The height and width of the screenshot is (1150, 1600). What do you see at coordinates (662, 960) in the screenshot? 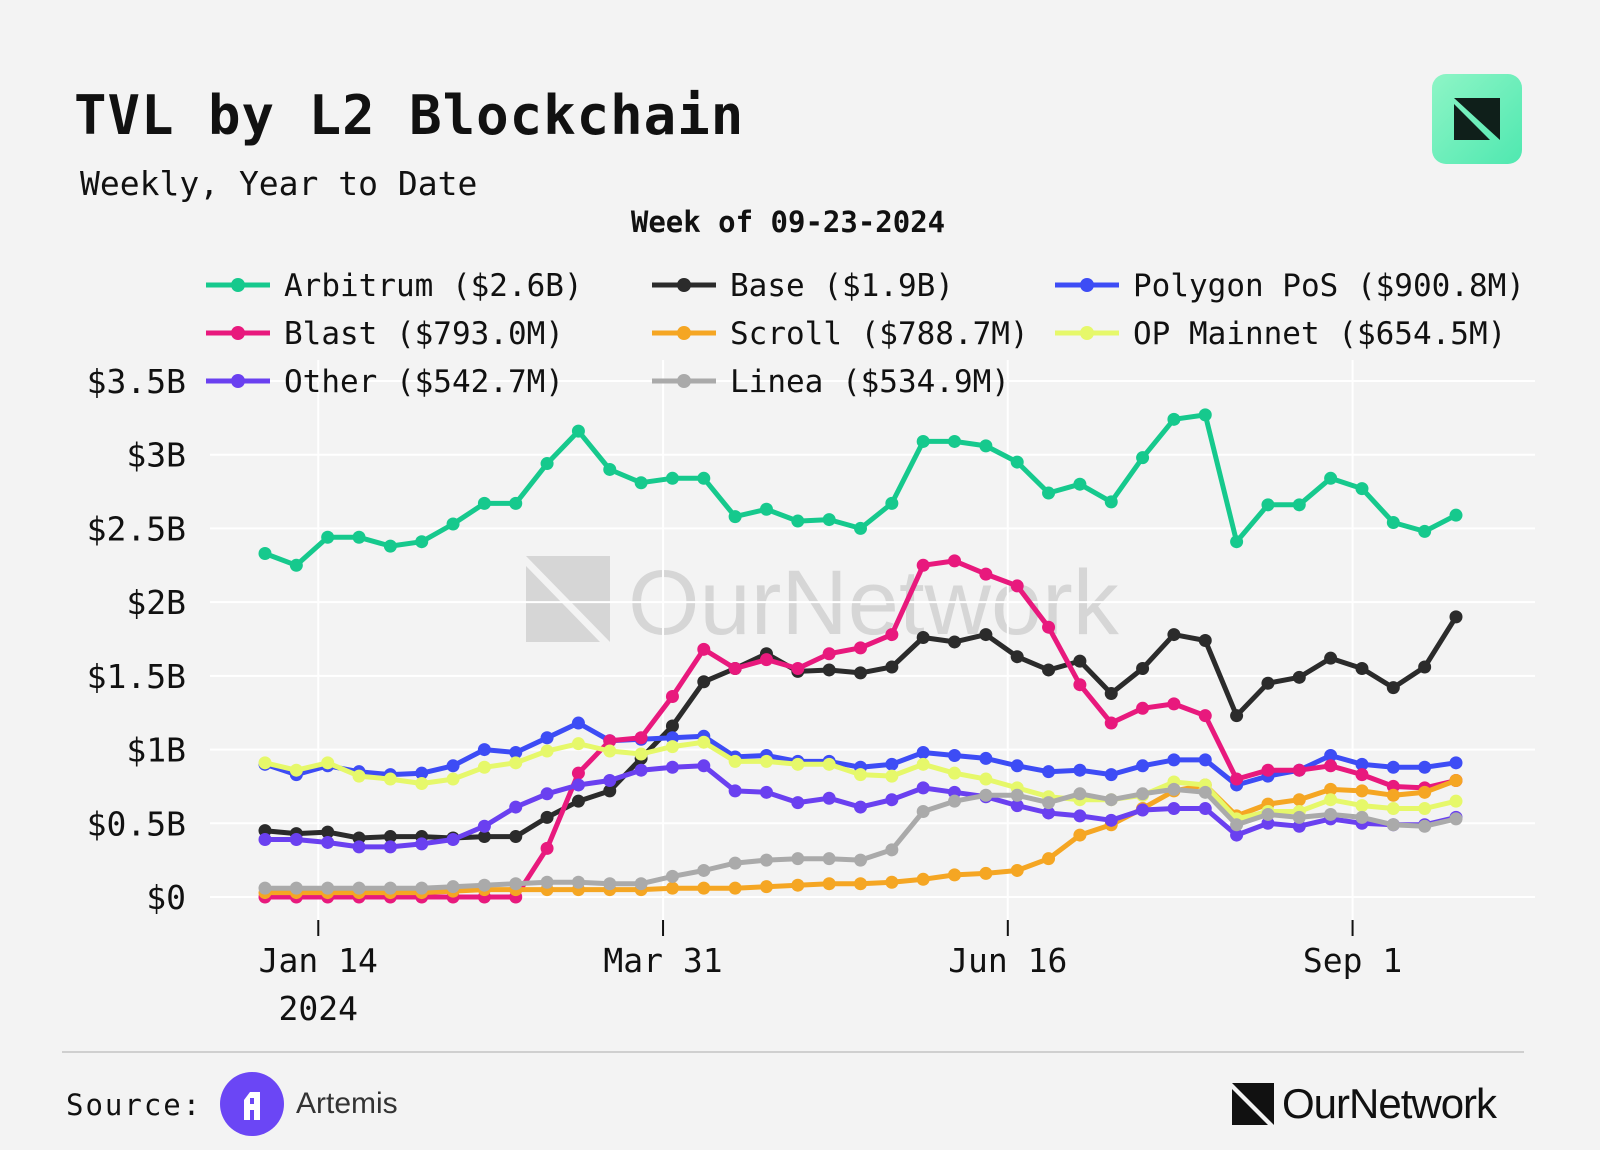
I see `x-tick-label: Mar 31` at bounding box center [662, 960].